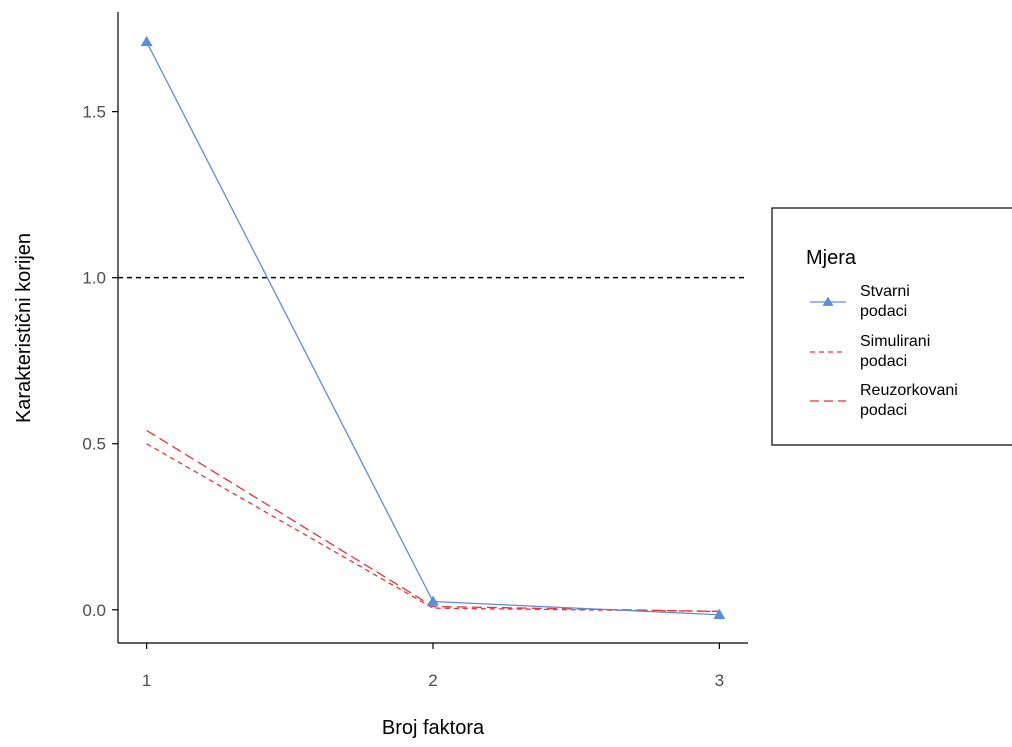  What do you see at coordinates (828, 301) in the screenshot?
I see `legend-marker` at bounding box center [828, 301].